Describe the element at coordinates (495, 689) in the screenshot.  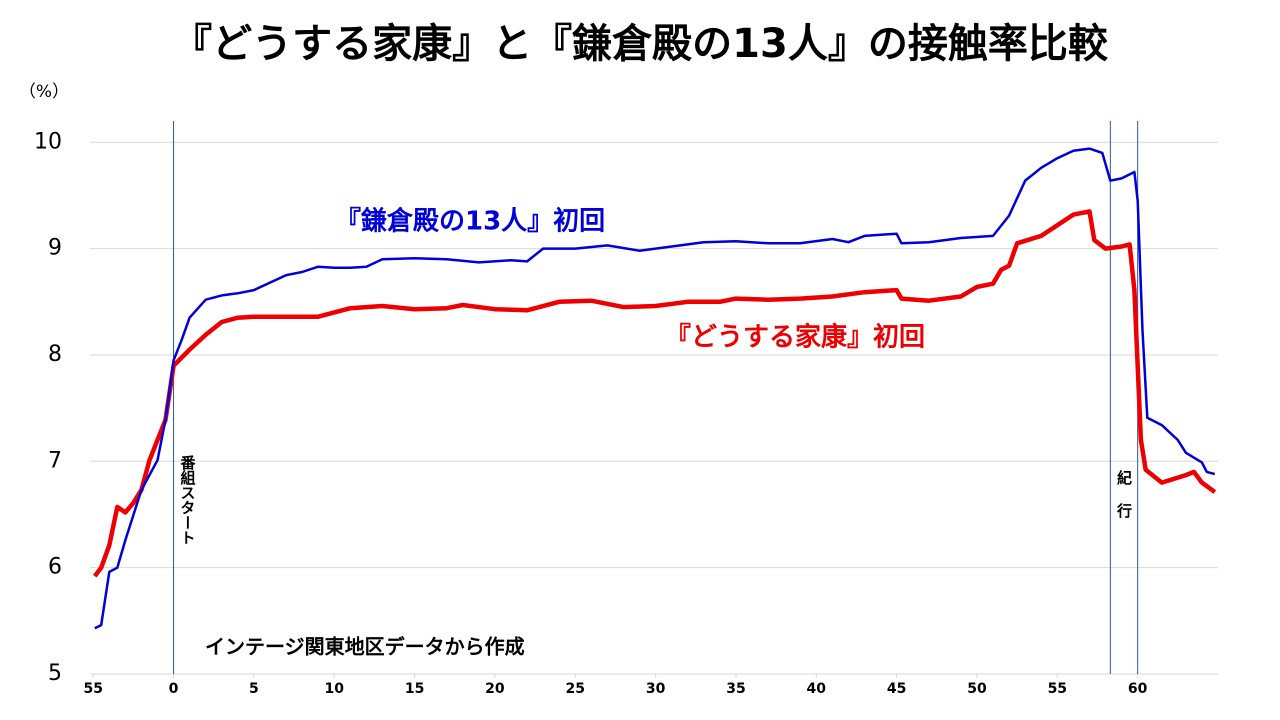
I see `x-tick-label: 20` at that location.